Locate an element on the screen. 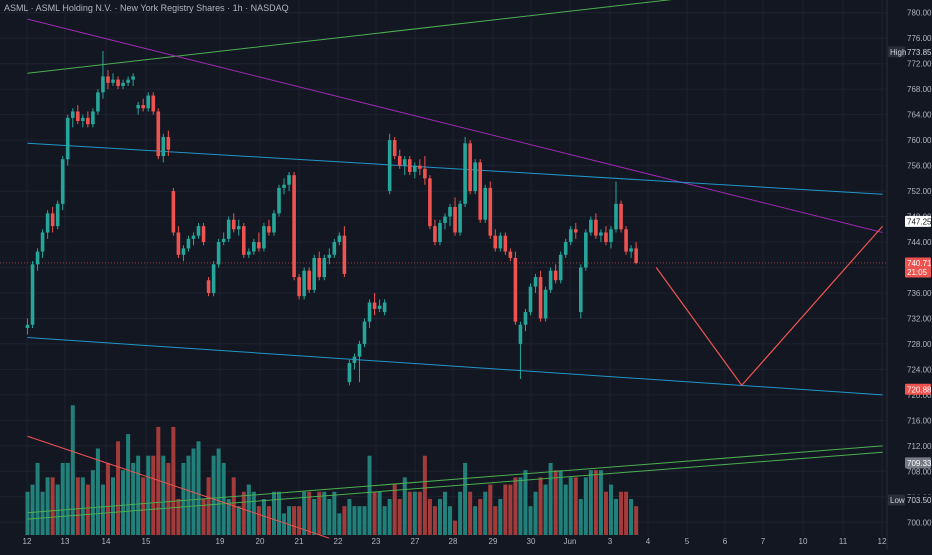 This screenshot has width=932, height=555. y-tick-label: 724.00 is located at coordinates (919, 369).